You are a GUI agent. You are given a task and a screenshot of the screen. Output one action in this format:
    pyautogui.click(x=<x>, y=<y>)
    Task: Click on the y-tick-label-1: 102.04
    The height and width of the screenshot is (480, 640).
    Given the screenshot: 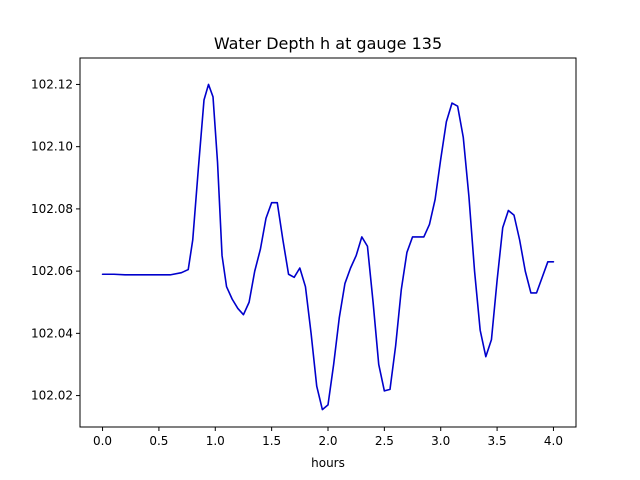 What is the action you would take?
    pyautogui.click(x=52, y=333)
    